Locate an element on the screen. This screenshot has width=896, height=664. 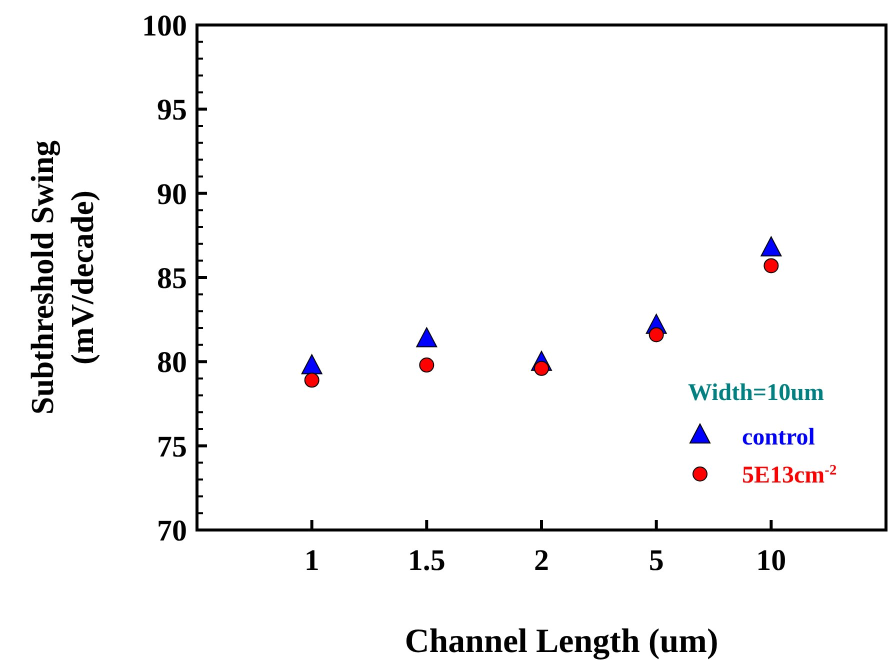
y-tick-label: 70 is located at coordinates (172, 531).